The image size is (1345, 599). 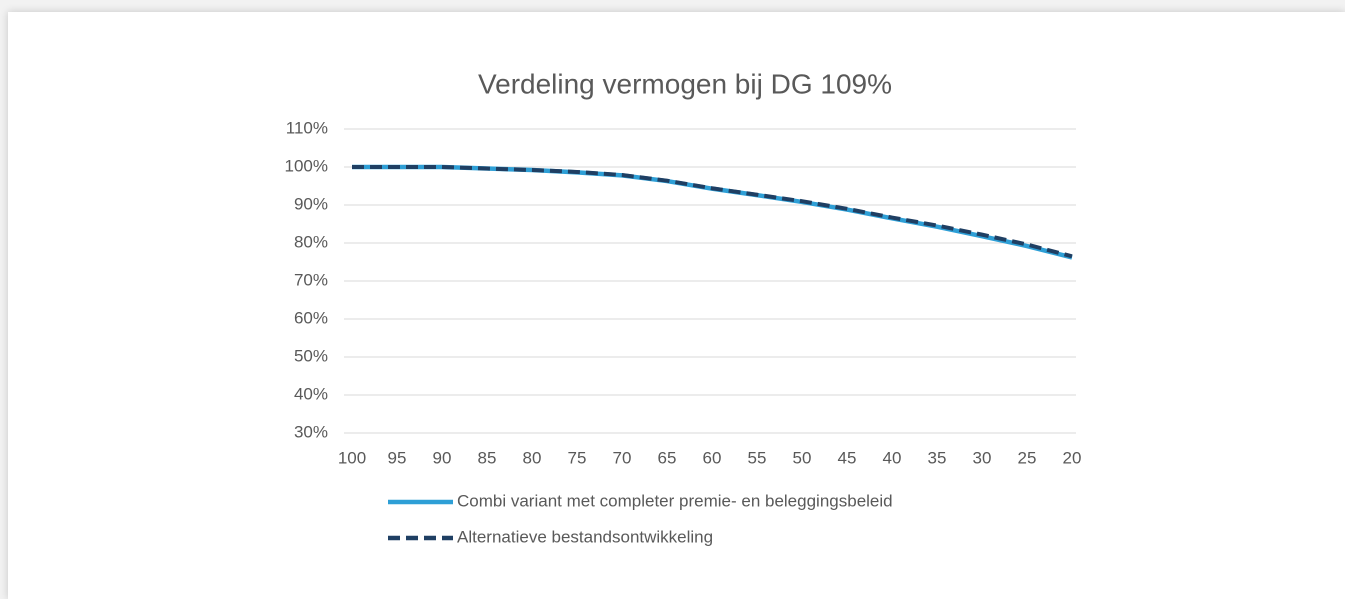 What do you see at coordinates (397, 457) in the screenshot?
I see `x-tick-label: 95` at bounding box center [397, 457].